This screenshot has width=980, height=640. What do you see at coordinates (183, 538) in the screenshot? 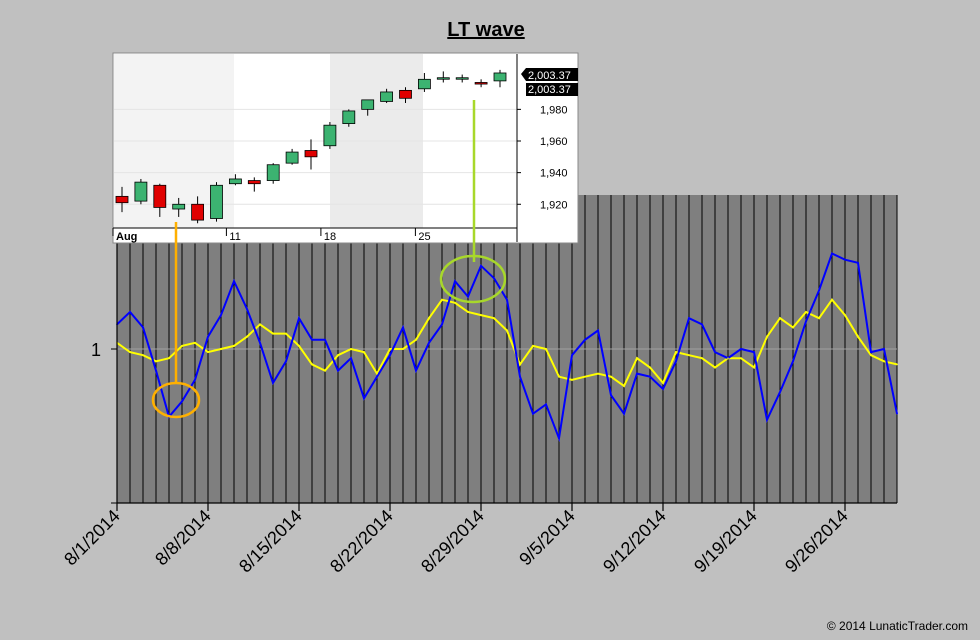
I see `x-tick-label: 8/8/2014` at bounding box center [183, 538].